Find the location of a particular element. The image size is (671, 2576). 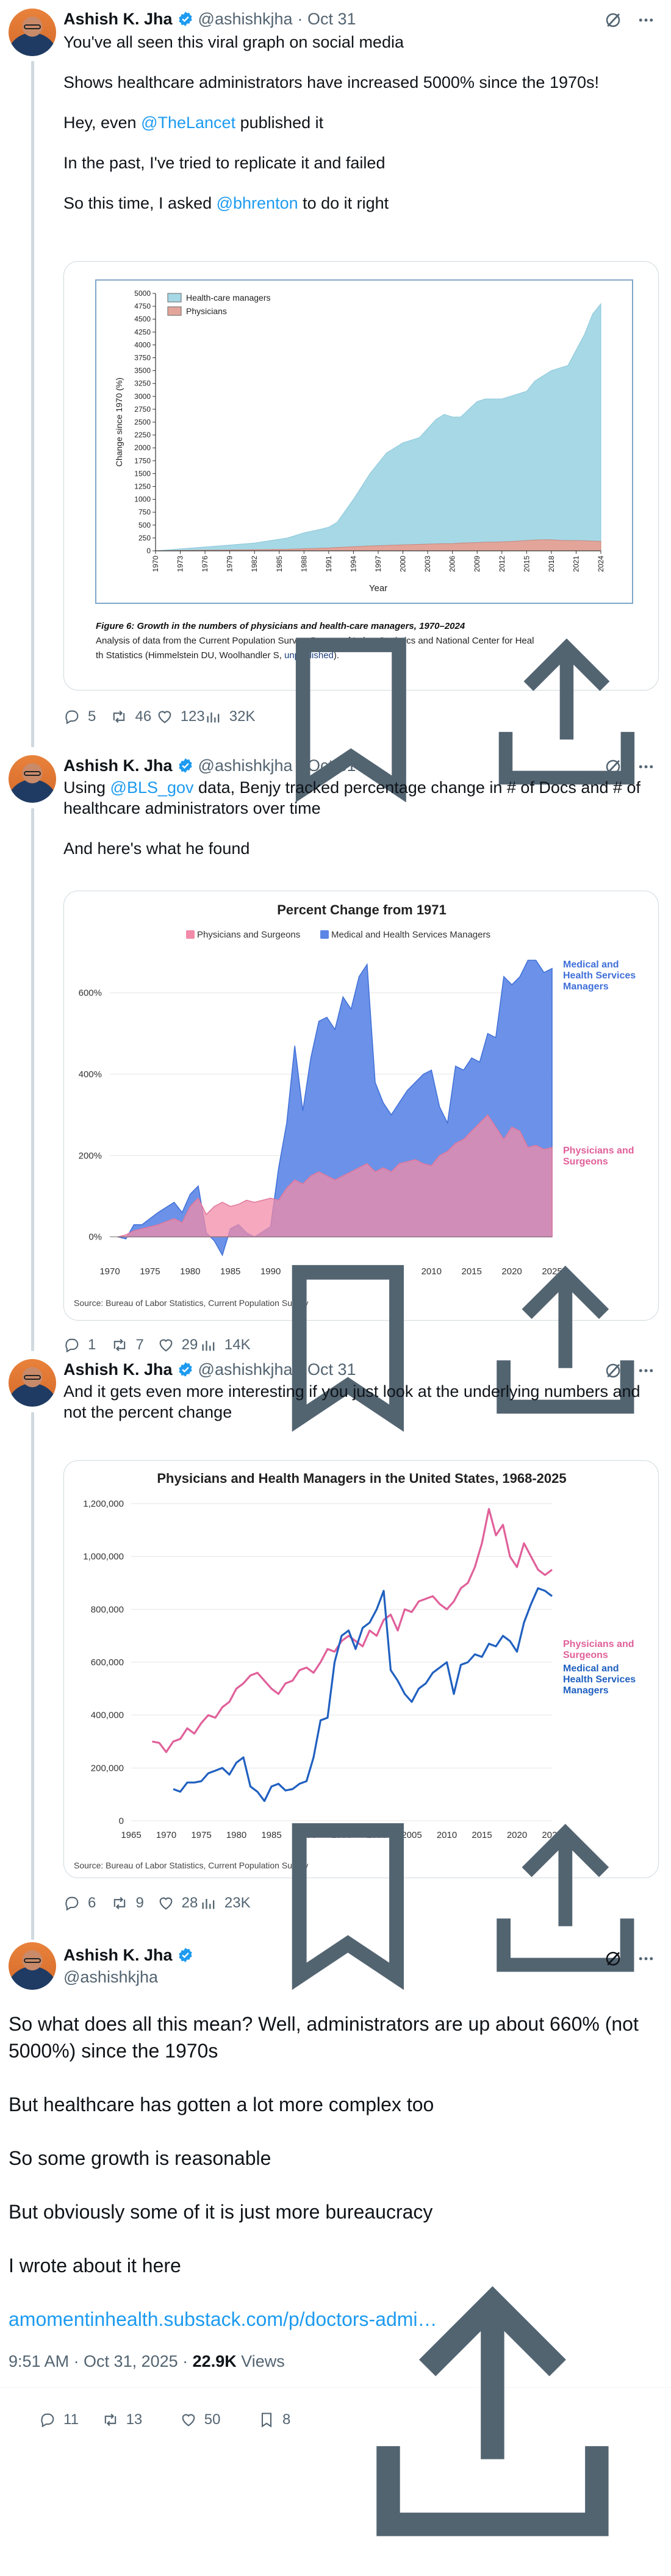

x-tick-label: 2020 is located at coordinates (517, 1835).